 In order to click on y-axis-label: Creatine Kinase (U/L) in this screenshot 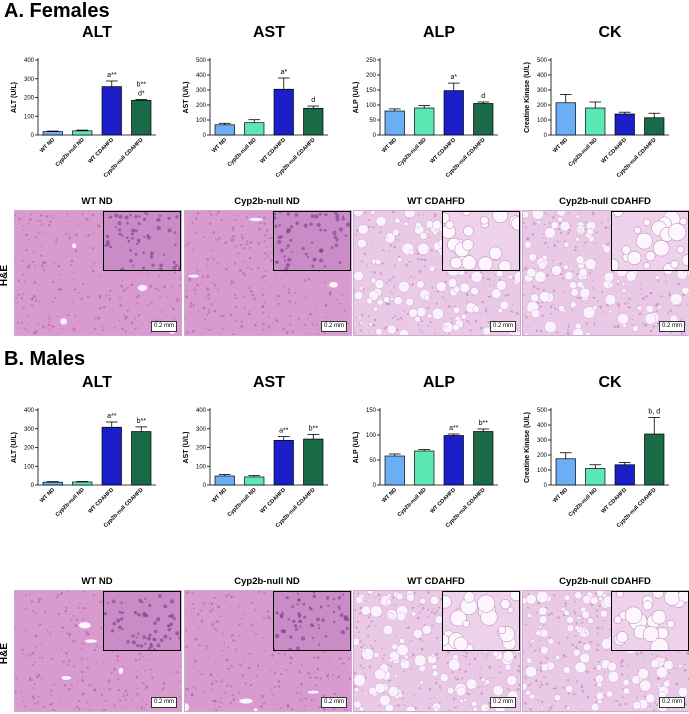, I will do `click(527, 97)`.